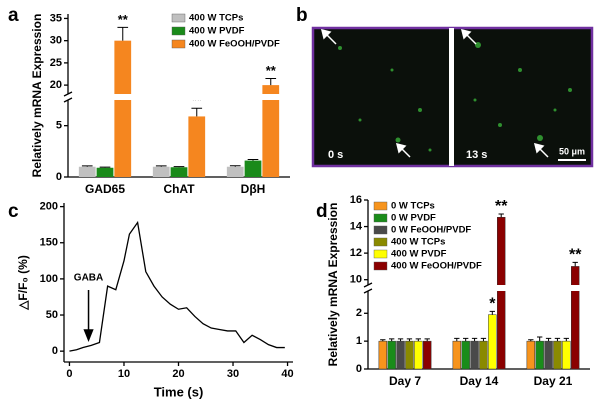  Describe the element at coordinates (49, 243) in the screenshot. I see `y-tick-label: 150` at that location.